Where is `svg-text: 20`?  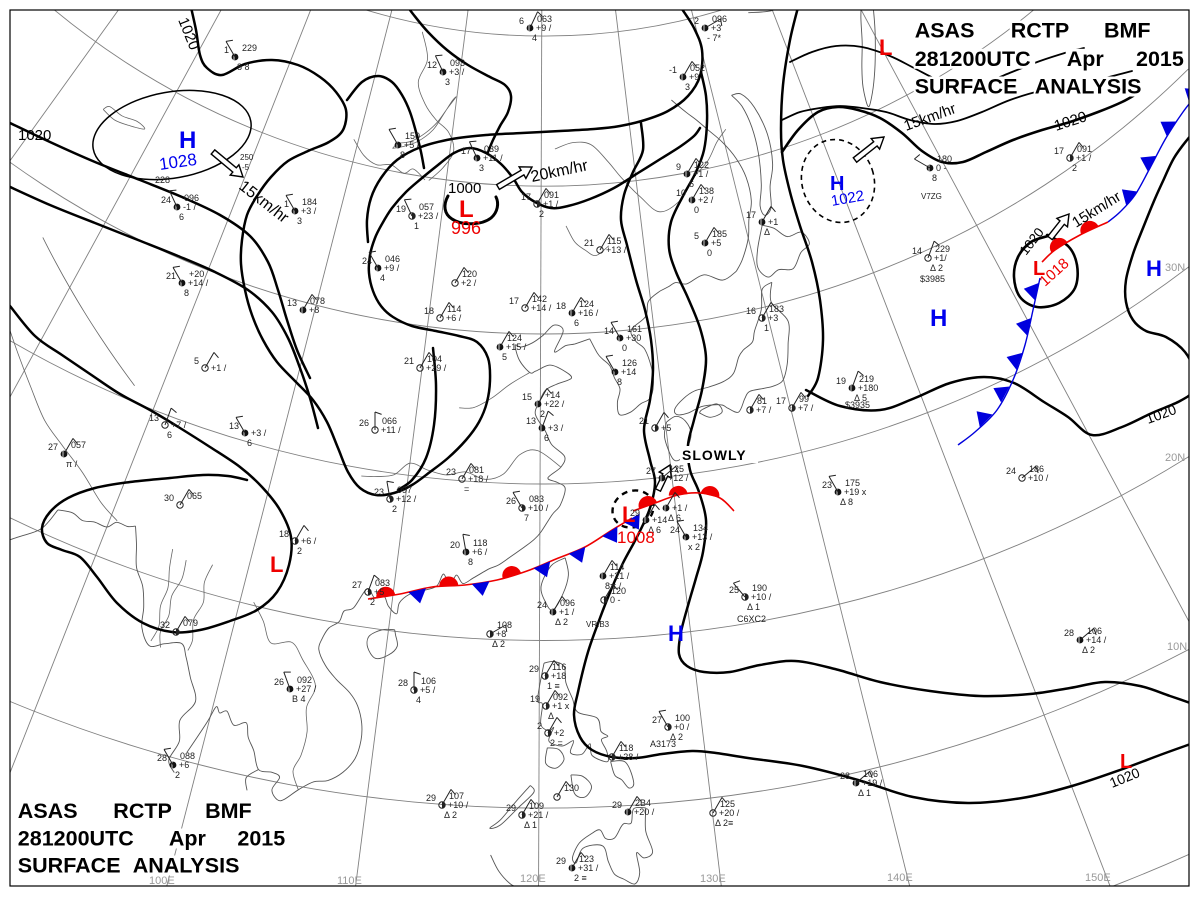 svg-text: 20 is located at coordinates (455, 545).